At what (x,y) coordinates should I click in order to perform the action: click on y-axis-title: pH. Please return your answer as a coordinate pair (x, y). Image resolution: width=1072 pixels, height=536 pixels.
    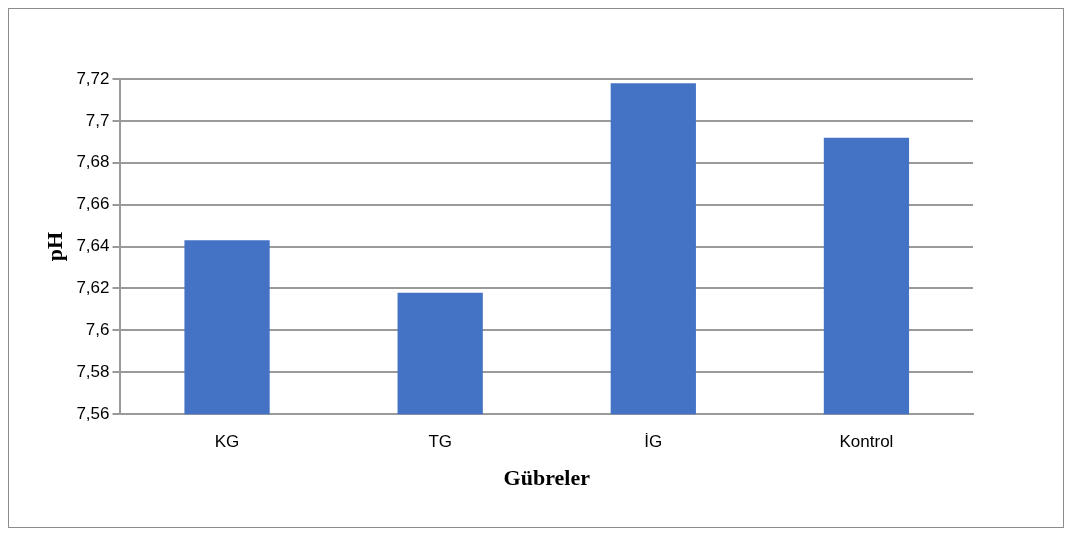
    Looking at the image, I should click on (54, 246).